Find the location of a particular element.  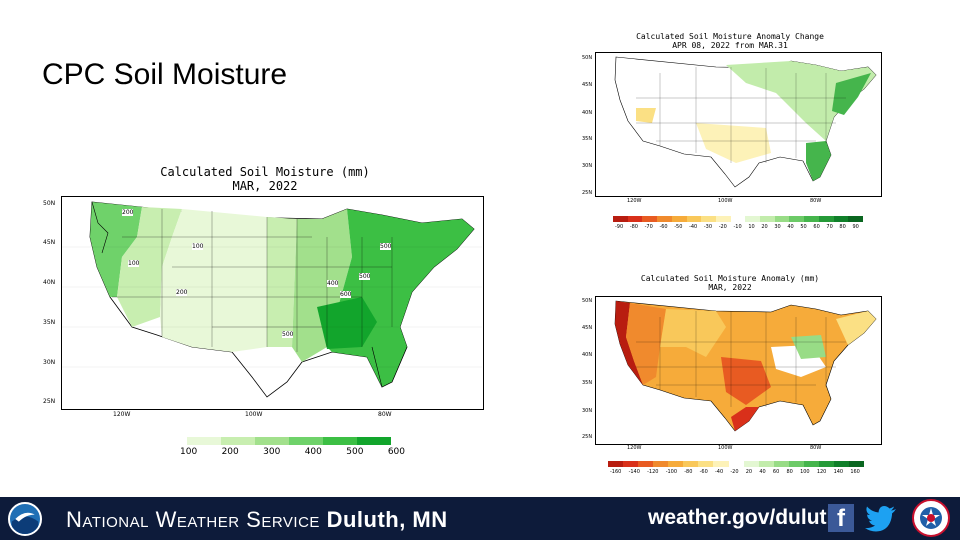

anomaly-change-legend is located at coordinates (738, 219).